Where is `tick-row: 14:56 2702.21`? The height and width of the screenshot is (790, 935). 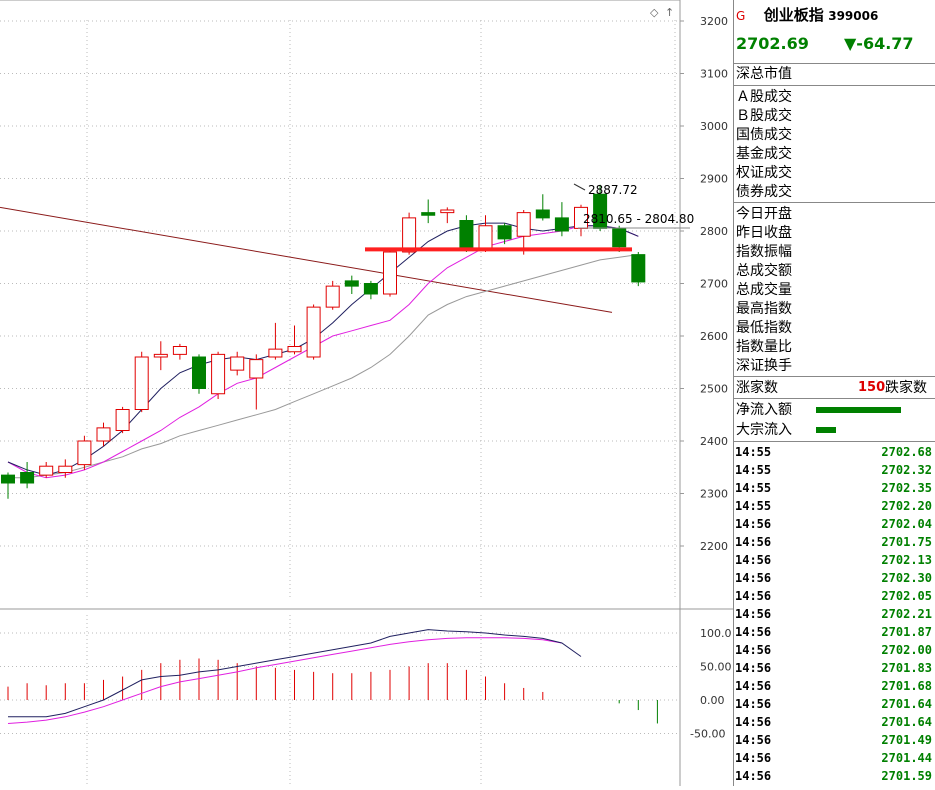
tick-row: 14:56 2702.21 is located at coordinates (834, 614).